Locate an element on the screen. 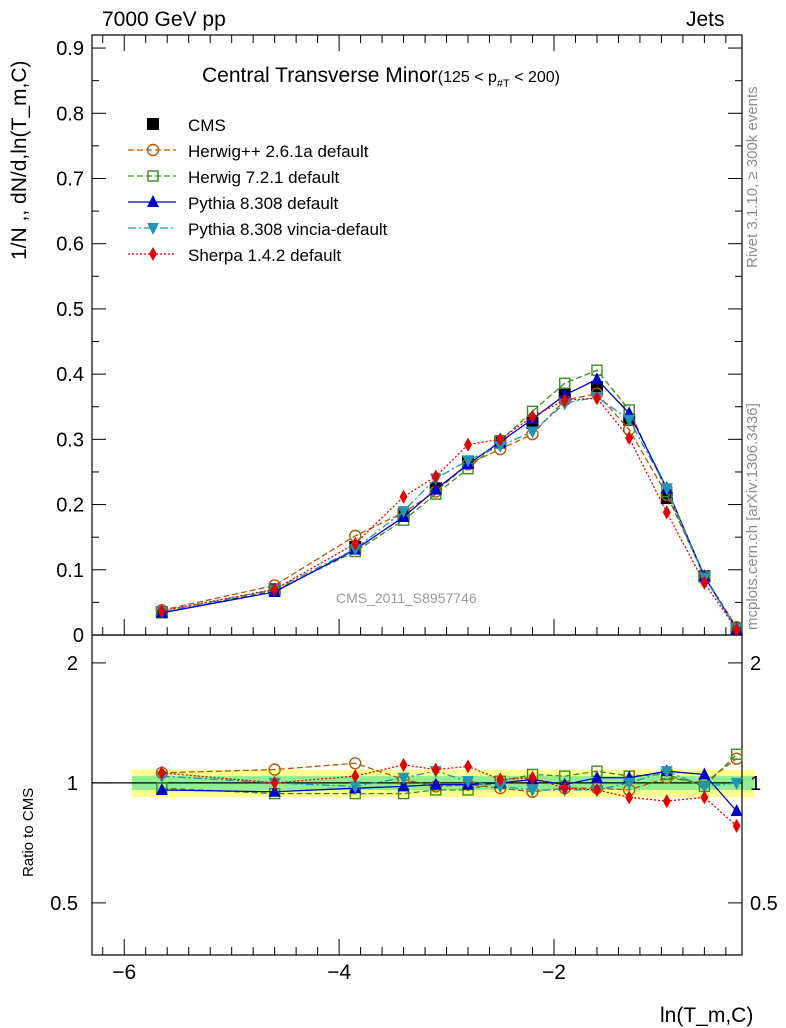  x-tick-label: −4 is located at coordinates (339, 972).